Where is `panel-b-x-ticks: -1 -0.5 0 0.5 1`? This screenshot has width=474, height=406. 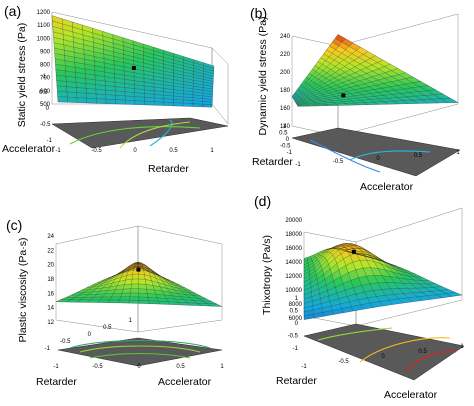 panel-b-x-ticks: -1 -0.5 0 0.5 1 is located at coordinates (377, 159).